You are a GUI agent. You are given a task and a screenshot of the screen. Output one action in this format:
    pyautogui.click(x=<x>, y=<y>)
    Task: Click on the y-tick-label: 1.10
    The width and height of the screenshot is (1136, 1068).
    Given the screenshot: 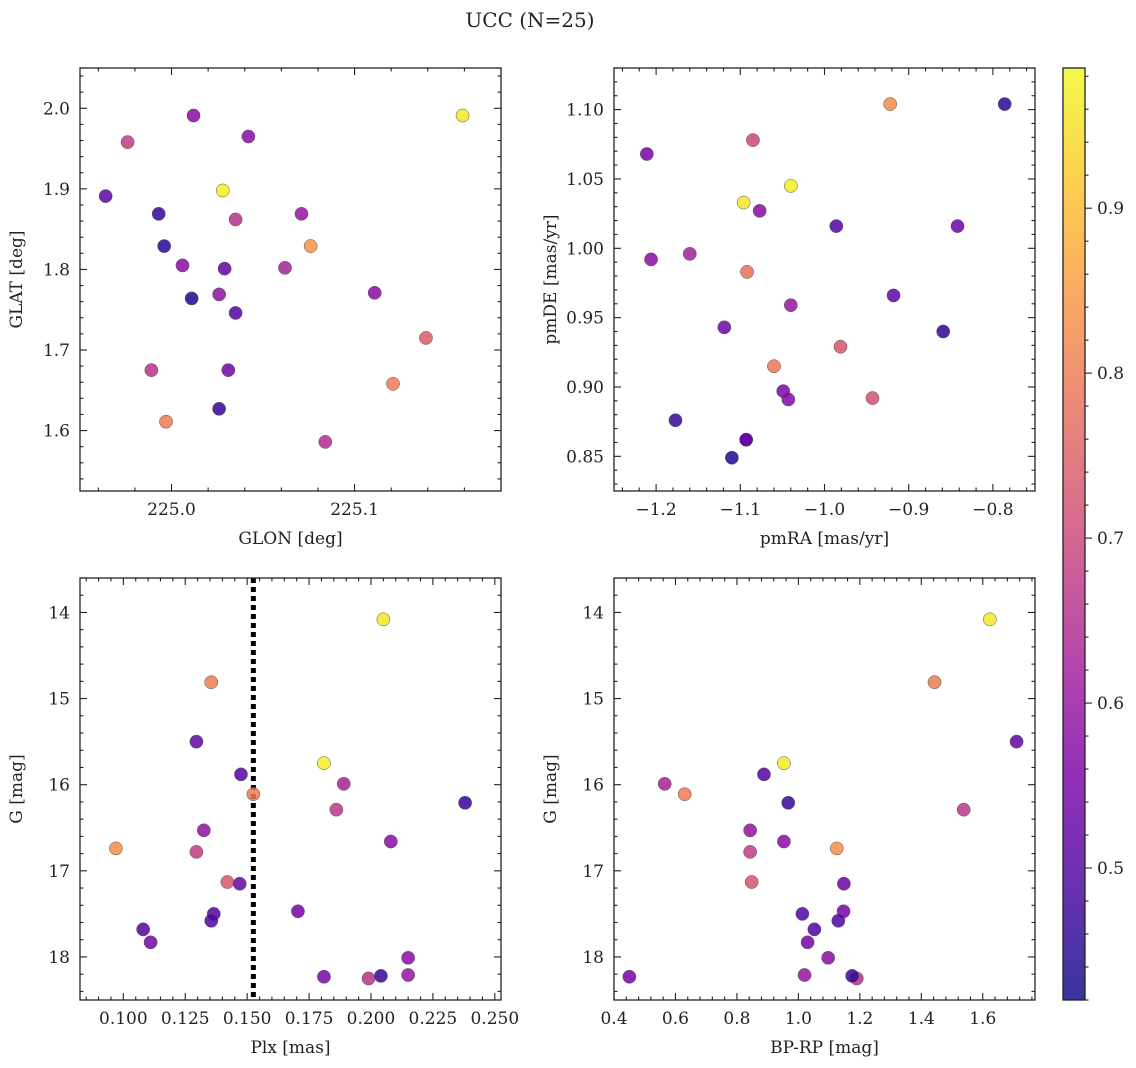 What is the action you would take?
    pyautogui.click(x=585, y=111)
    